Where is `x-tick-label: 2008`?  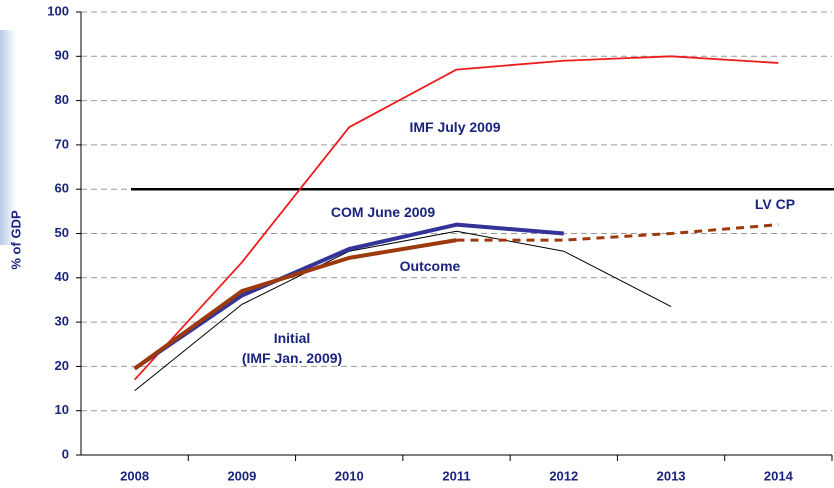
x-tick-label: 2008 is located at coordinates (134, 475).